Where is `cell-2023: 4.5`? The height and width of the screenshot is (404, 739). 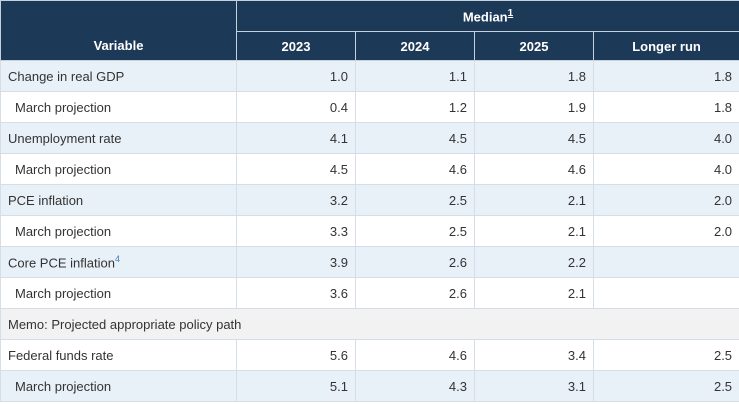
cell-2023: 4.5 is located at coordinates (296, 169).